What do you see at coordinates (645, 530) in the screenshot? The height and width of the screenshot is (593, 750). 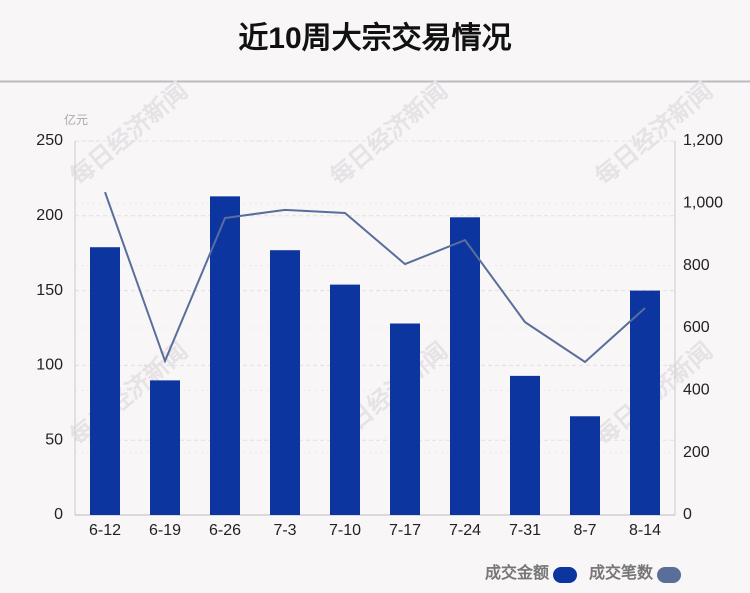 I see `x-tick-label: 8-14` at bounding box center [645, 530].